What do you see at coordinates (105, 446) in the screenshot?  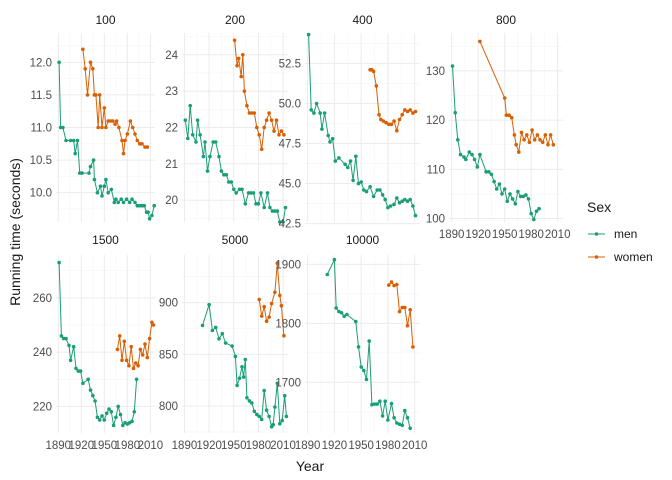 I see `x-tick-label: 1950` at bounding box center [105, 446].